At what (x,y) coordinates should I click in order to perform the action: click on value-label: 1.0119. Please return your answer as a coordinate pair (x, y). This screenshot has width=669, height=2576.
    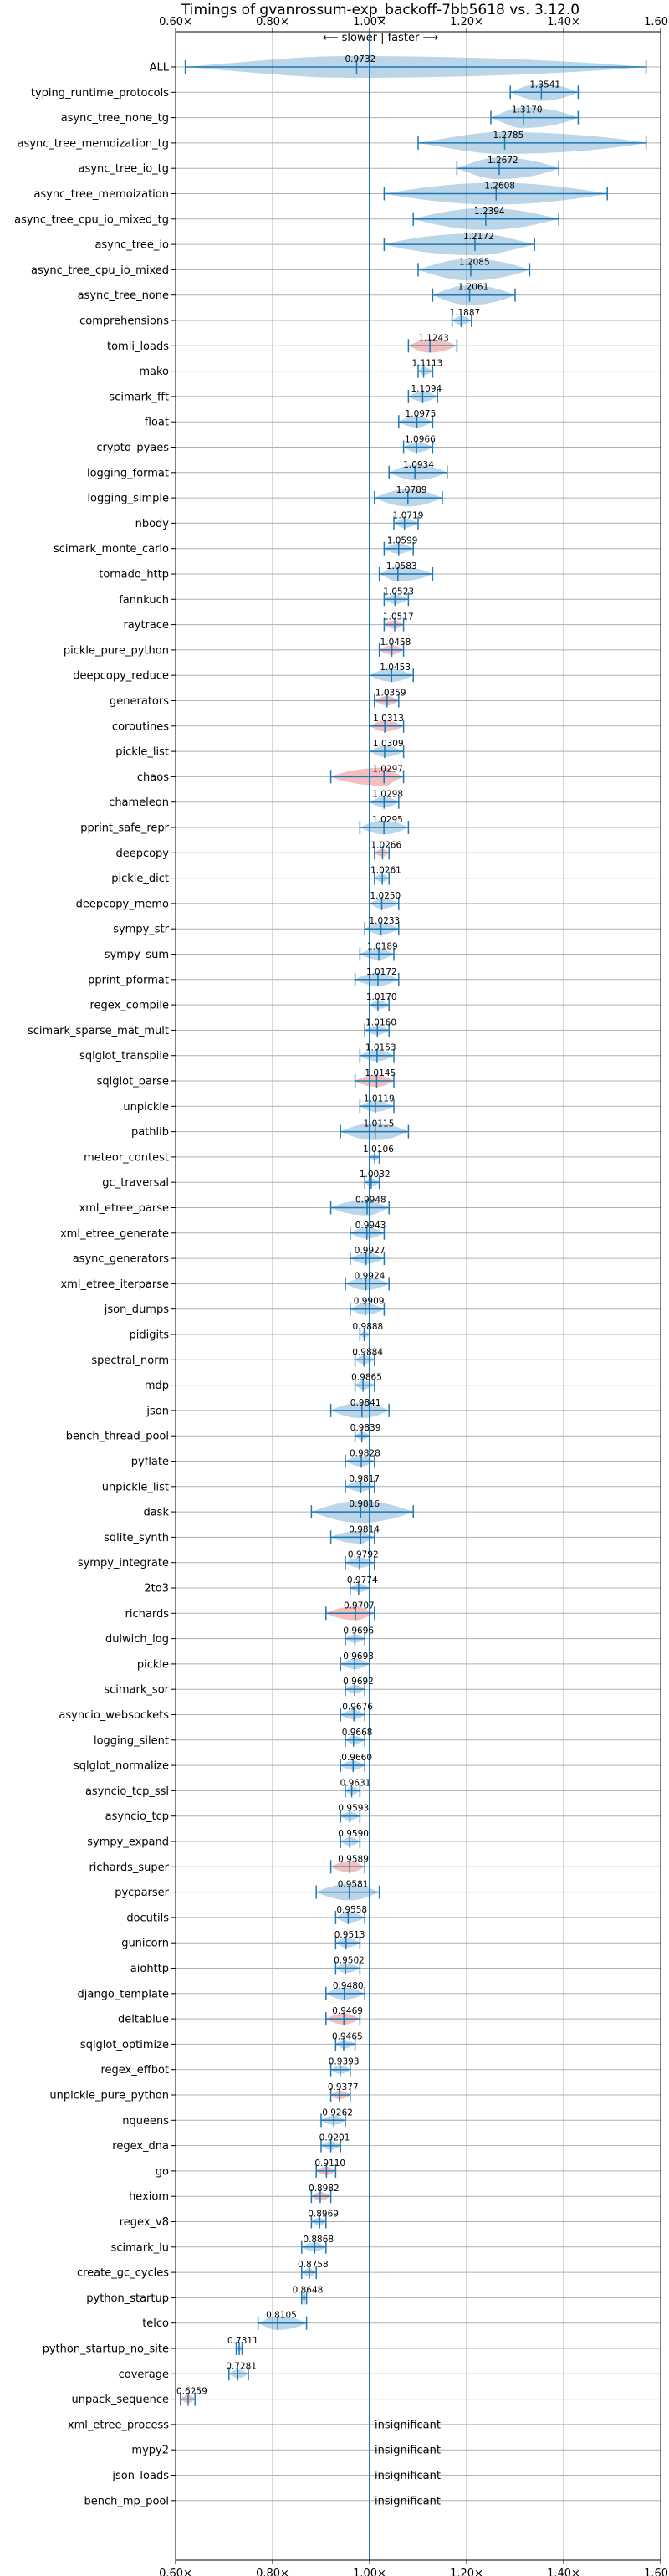
    Looking at the image, I should click on (379, 1098).